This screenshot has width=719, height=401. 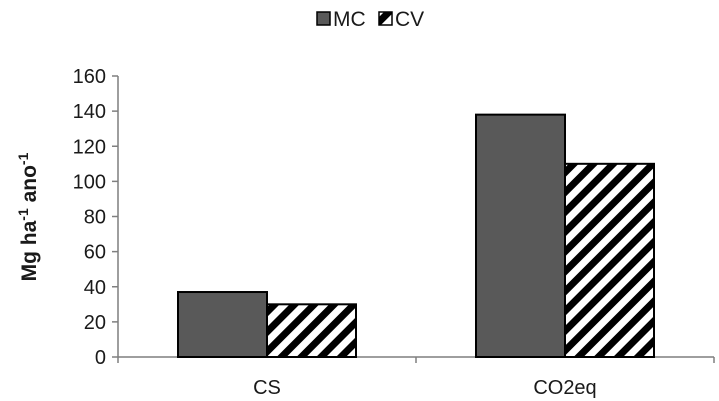 I want to click on legend-swatch-cv, so click(x=385, y=18).